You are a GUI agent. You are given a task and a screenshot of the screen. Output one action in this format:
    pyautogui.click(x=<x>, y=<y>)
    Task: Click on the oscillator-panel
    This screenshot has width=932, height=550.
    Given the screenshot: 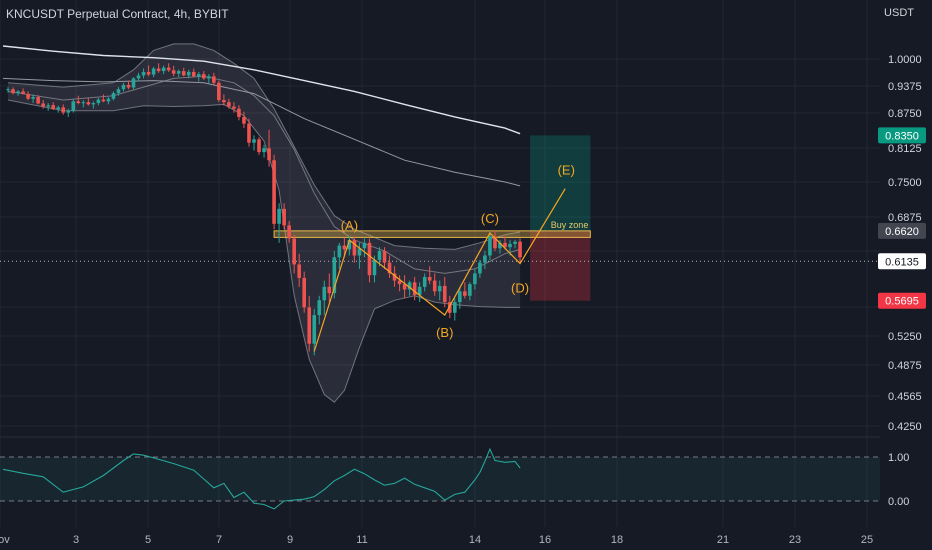 What is the action you would take?
    pyautogui.click(x=440, y=478)
    